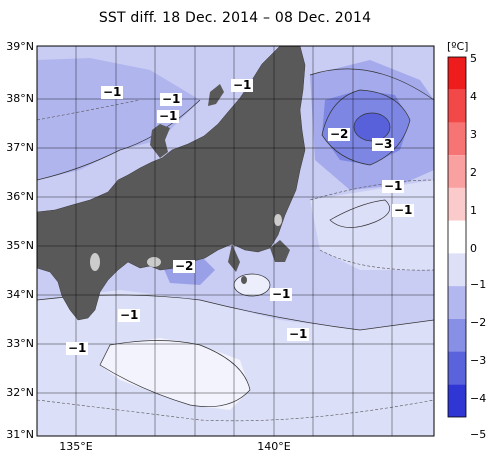 The width and height of the screenshot is (500, 460). Describe the element at coordinates (280, 251) in the screenshot. I see `land-boso` at that location.